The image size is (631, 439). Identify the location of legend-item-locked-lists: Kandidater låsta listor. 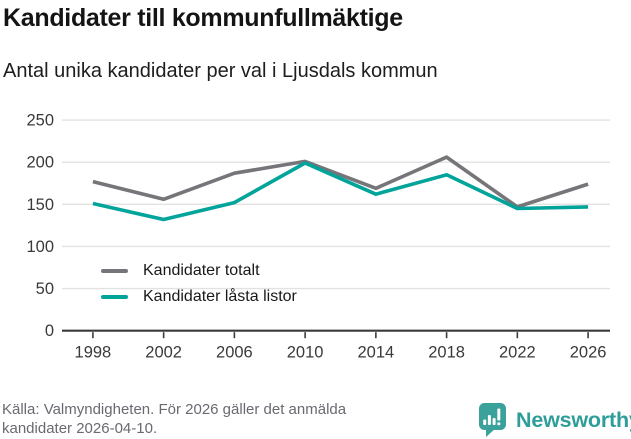
(199, 297).